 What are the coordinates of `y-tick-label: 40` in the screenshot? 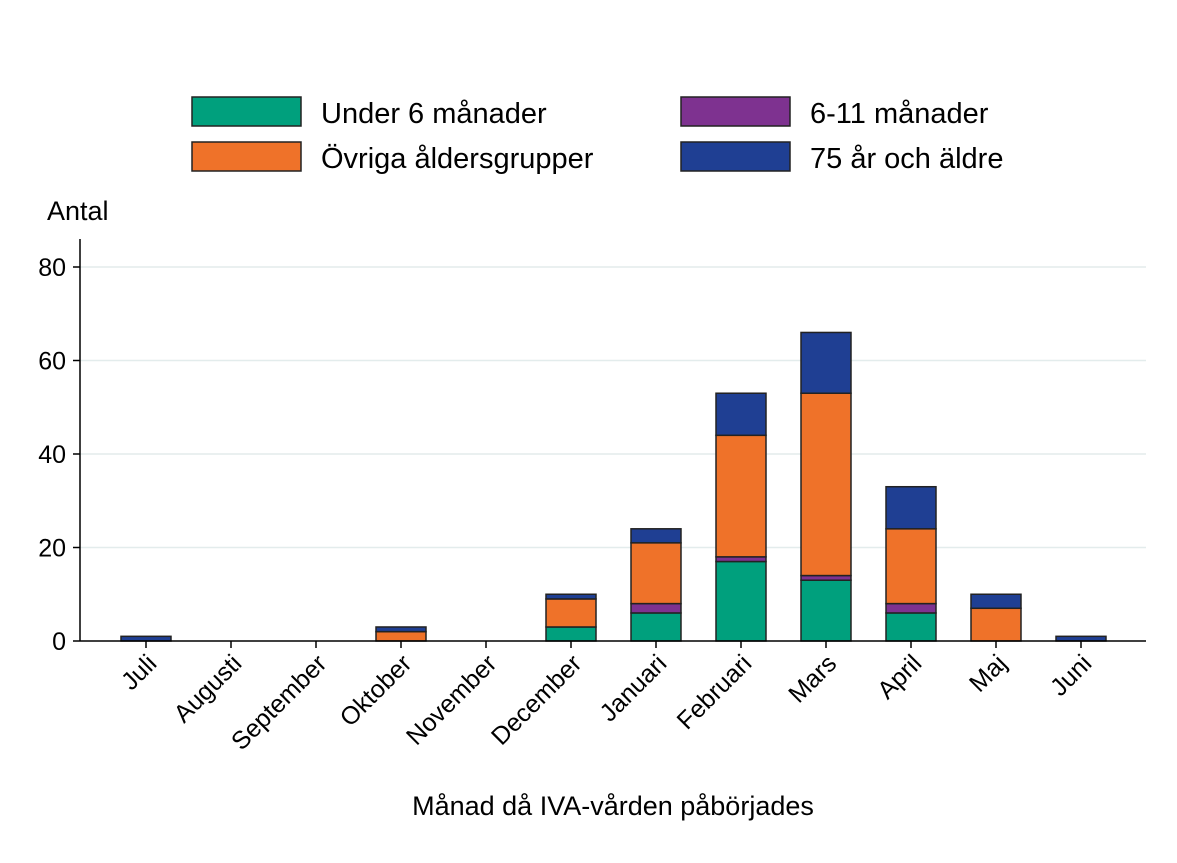 It's located at (52, 455).